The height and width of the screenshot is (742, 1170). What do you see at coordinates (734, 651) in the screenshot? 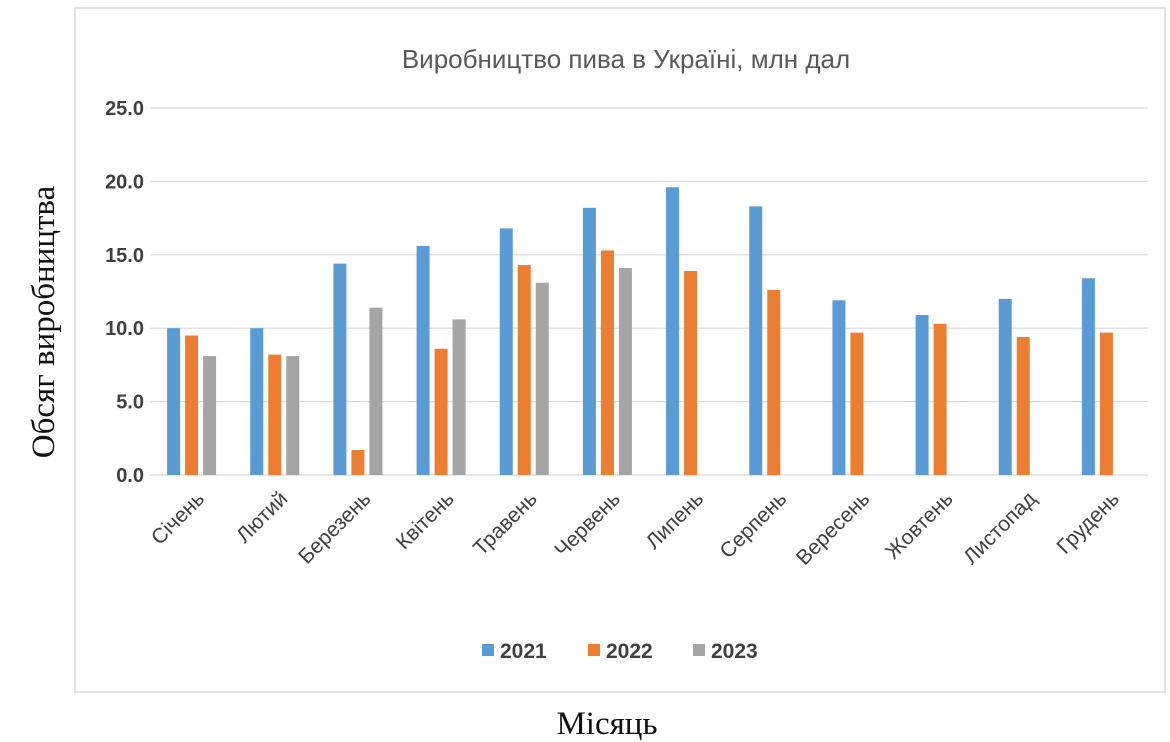
I see `legend-label: 2023` at bounding box center [734, 651].